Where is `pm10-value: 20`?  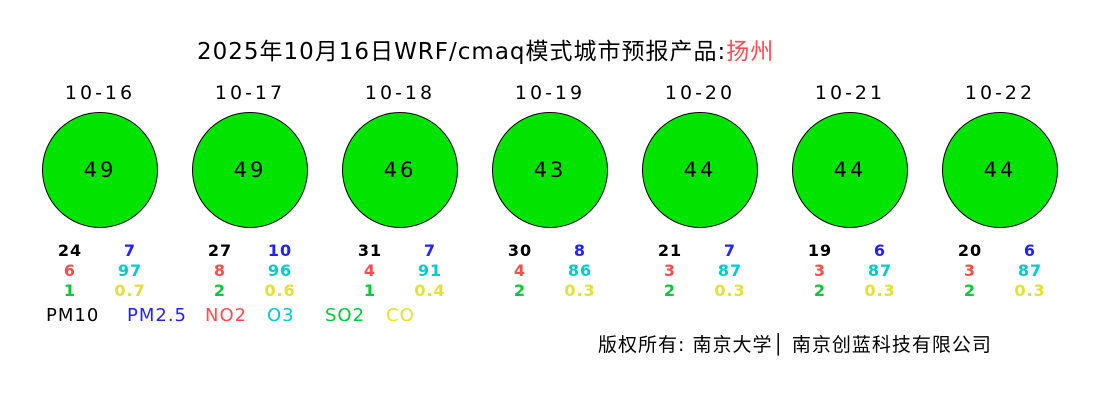 pm10-value: 20 is located at coordinates (970, 250).